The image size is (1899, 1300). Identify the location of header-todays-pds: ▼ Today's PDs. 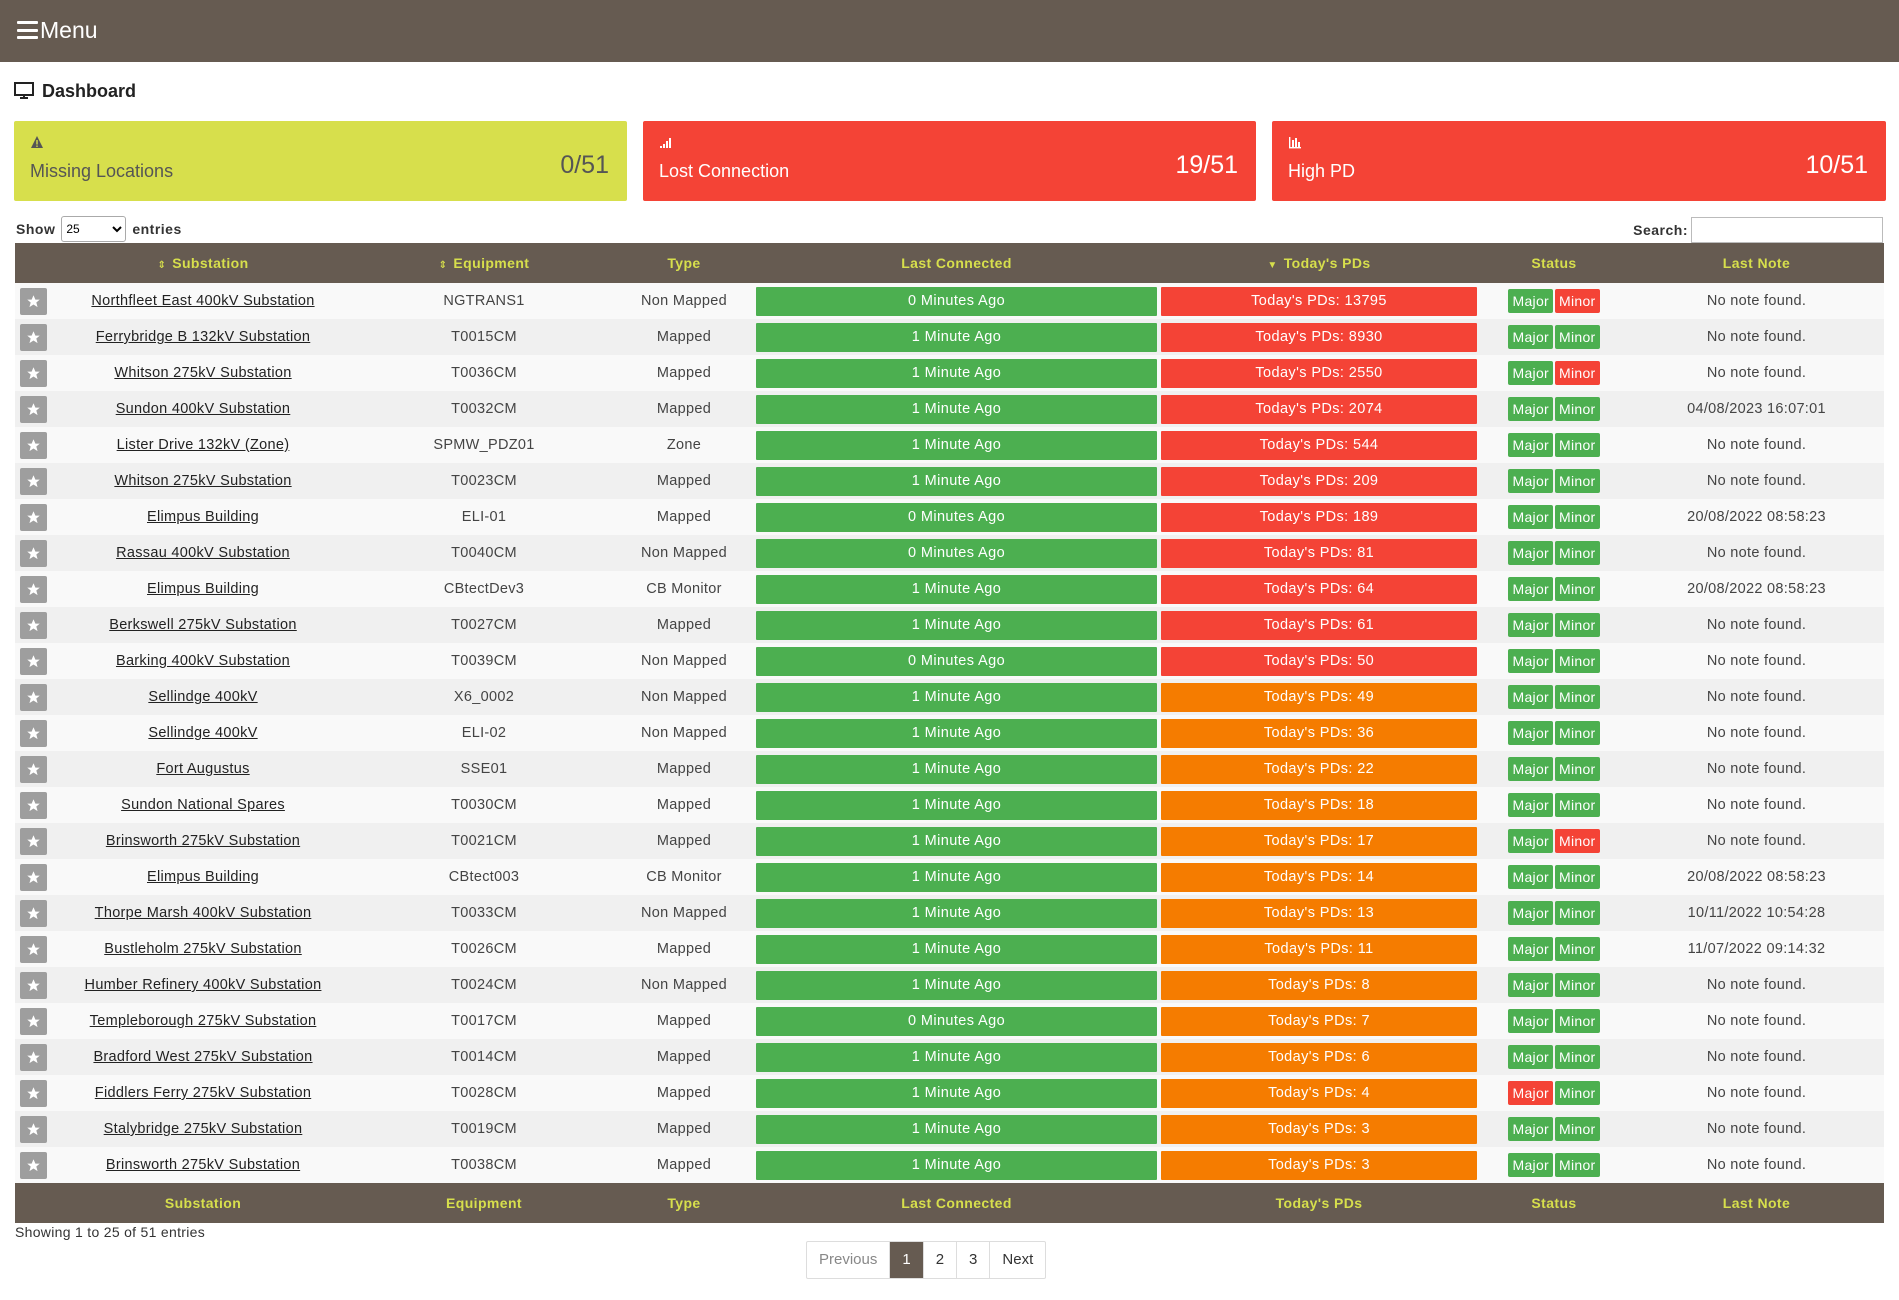
(1319, 263).